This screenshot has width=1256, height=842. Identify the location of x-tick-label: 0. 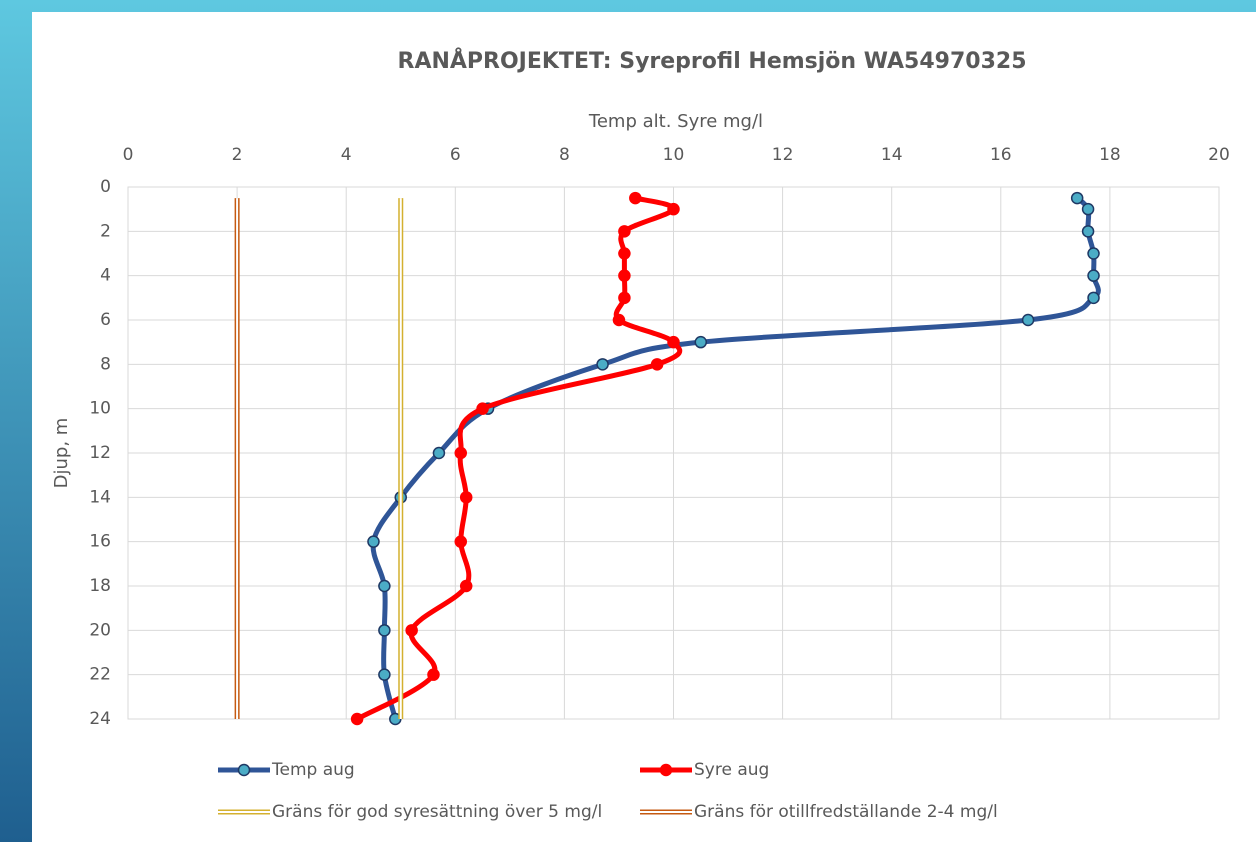
(128, 155).